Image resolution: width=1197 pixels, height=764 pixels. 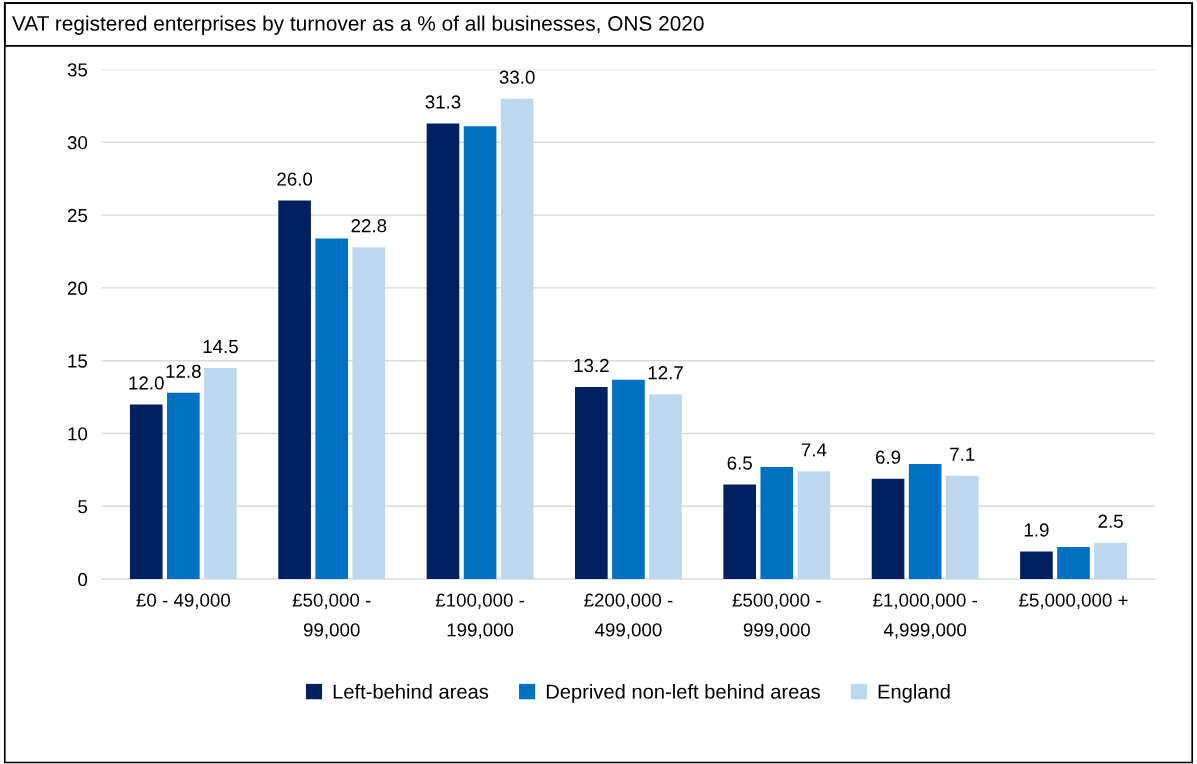 I want to click on data-label: 33.0, so click(x=517, y=77).